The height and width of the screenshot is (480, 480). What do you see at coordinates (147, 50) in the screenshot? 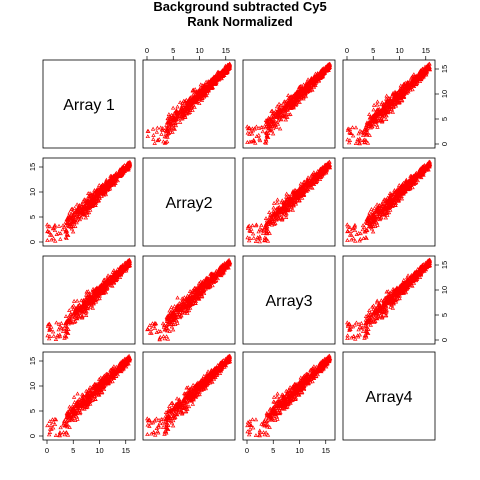
I see `x-tick-label: 0` at bounding box center [147, 50].